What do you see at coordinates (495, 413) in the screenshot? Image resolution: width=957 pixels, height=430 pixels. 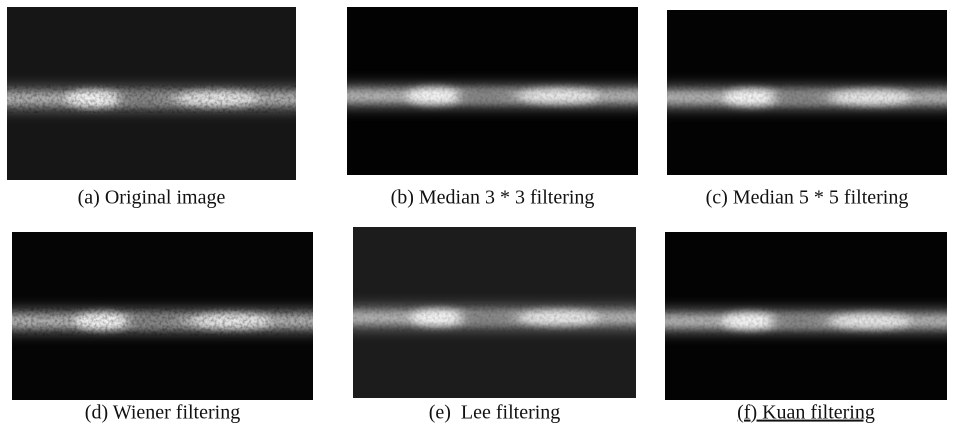 I see `caption: (e) Lee filtering` at bounding box center [495, 413].